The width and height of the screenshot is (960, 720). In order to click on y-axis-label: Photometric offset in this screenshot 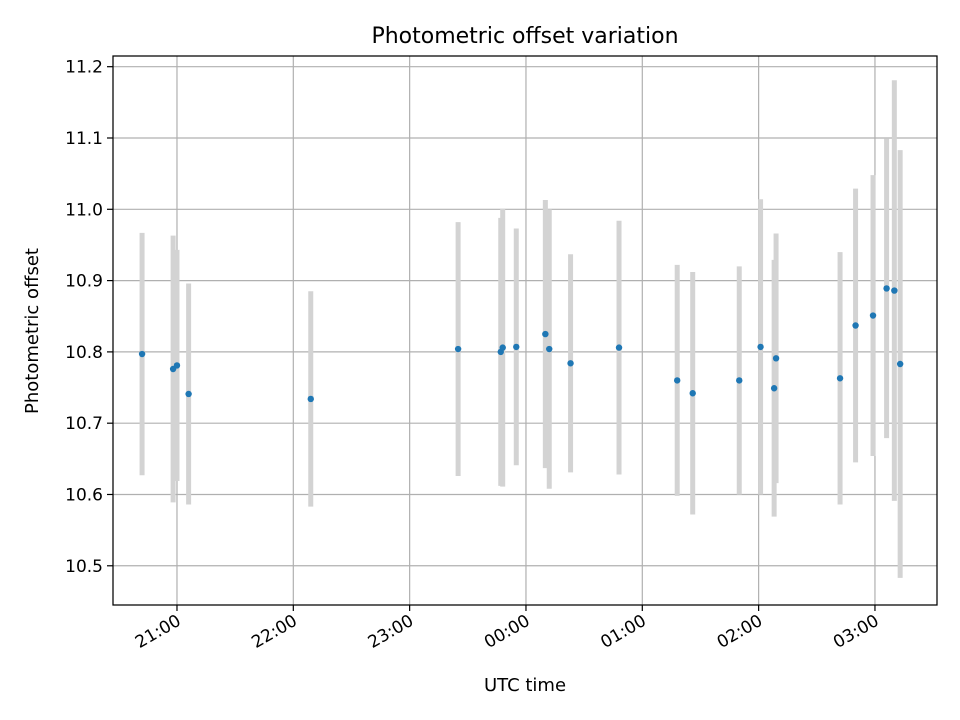, I will do `click(32, 331)`.